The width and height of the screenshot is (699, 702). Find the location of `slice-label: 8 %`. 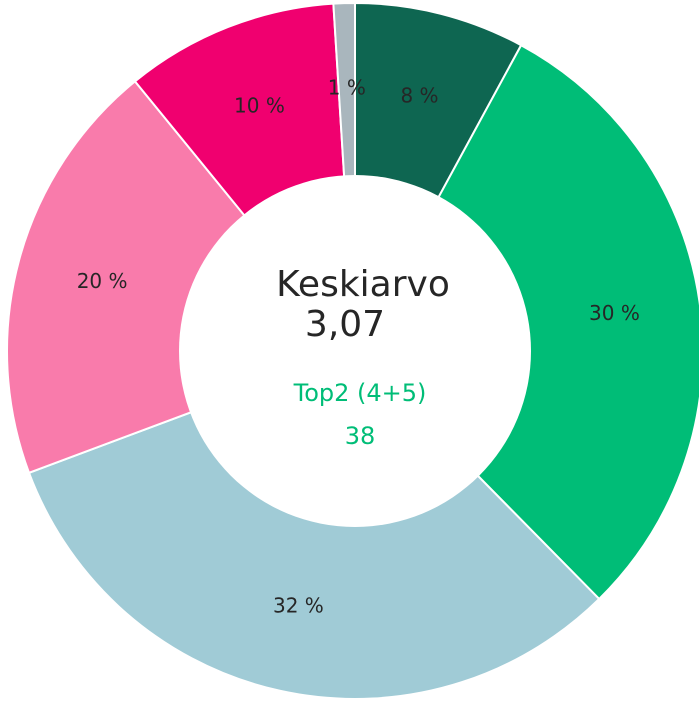

slice-label: 8 % is located at coordinates (419, 96).